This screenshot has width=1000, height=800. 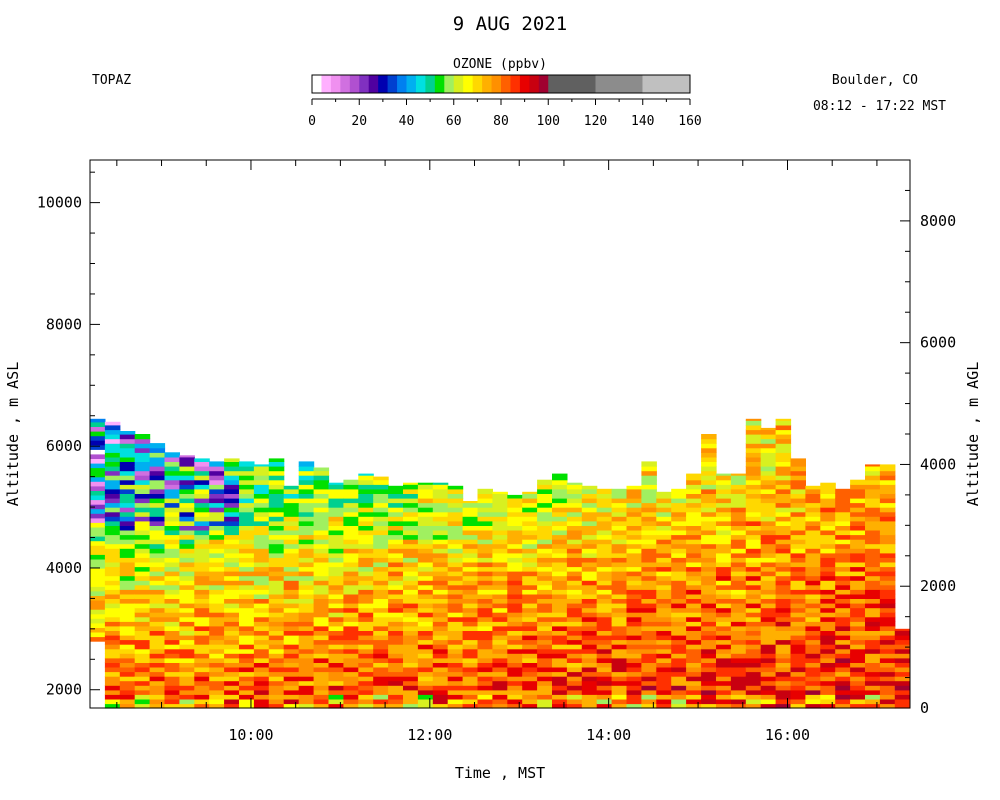 What do you see at coordinates (359, 121) in the screenshot?
I see `colorbar-tick-label: 20` at bounding box center [359, 121].